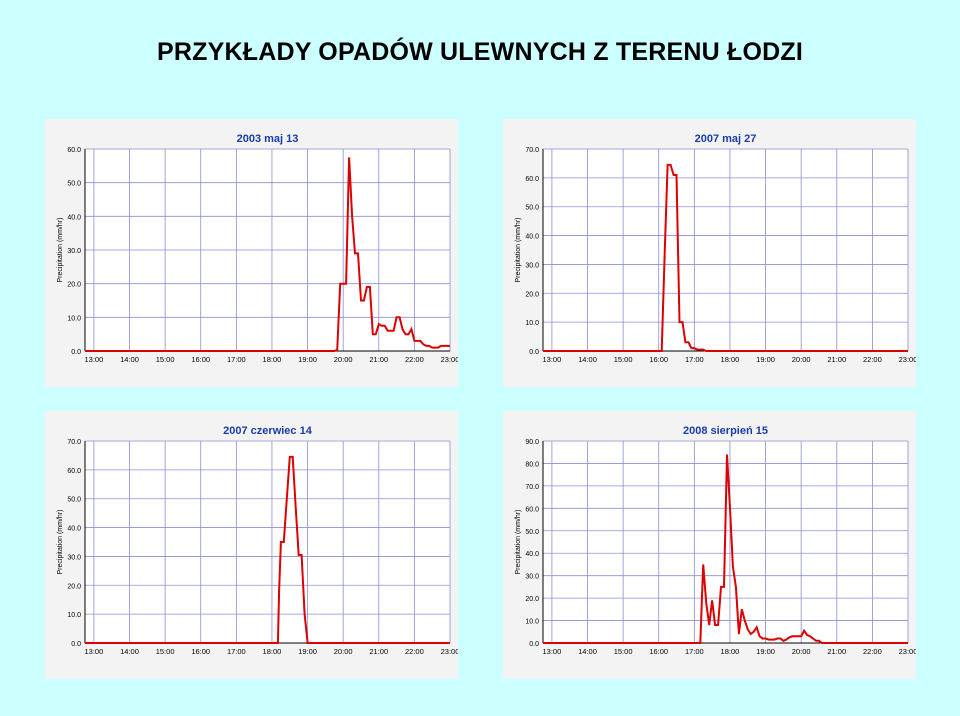  I want to click on chart-title: 2003 maj 13, so click(268, 139).